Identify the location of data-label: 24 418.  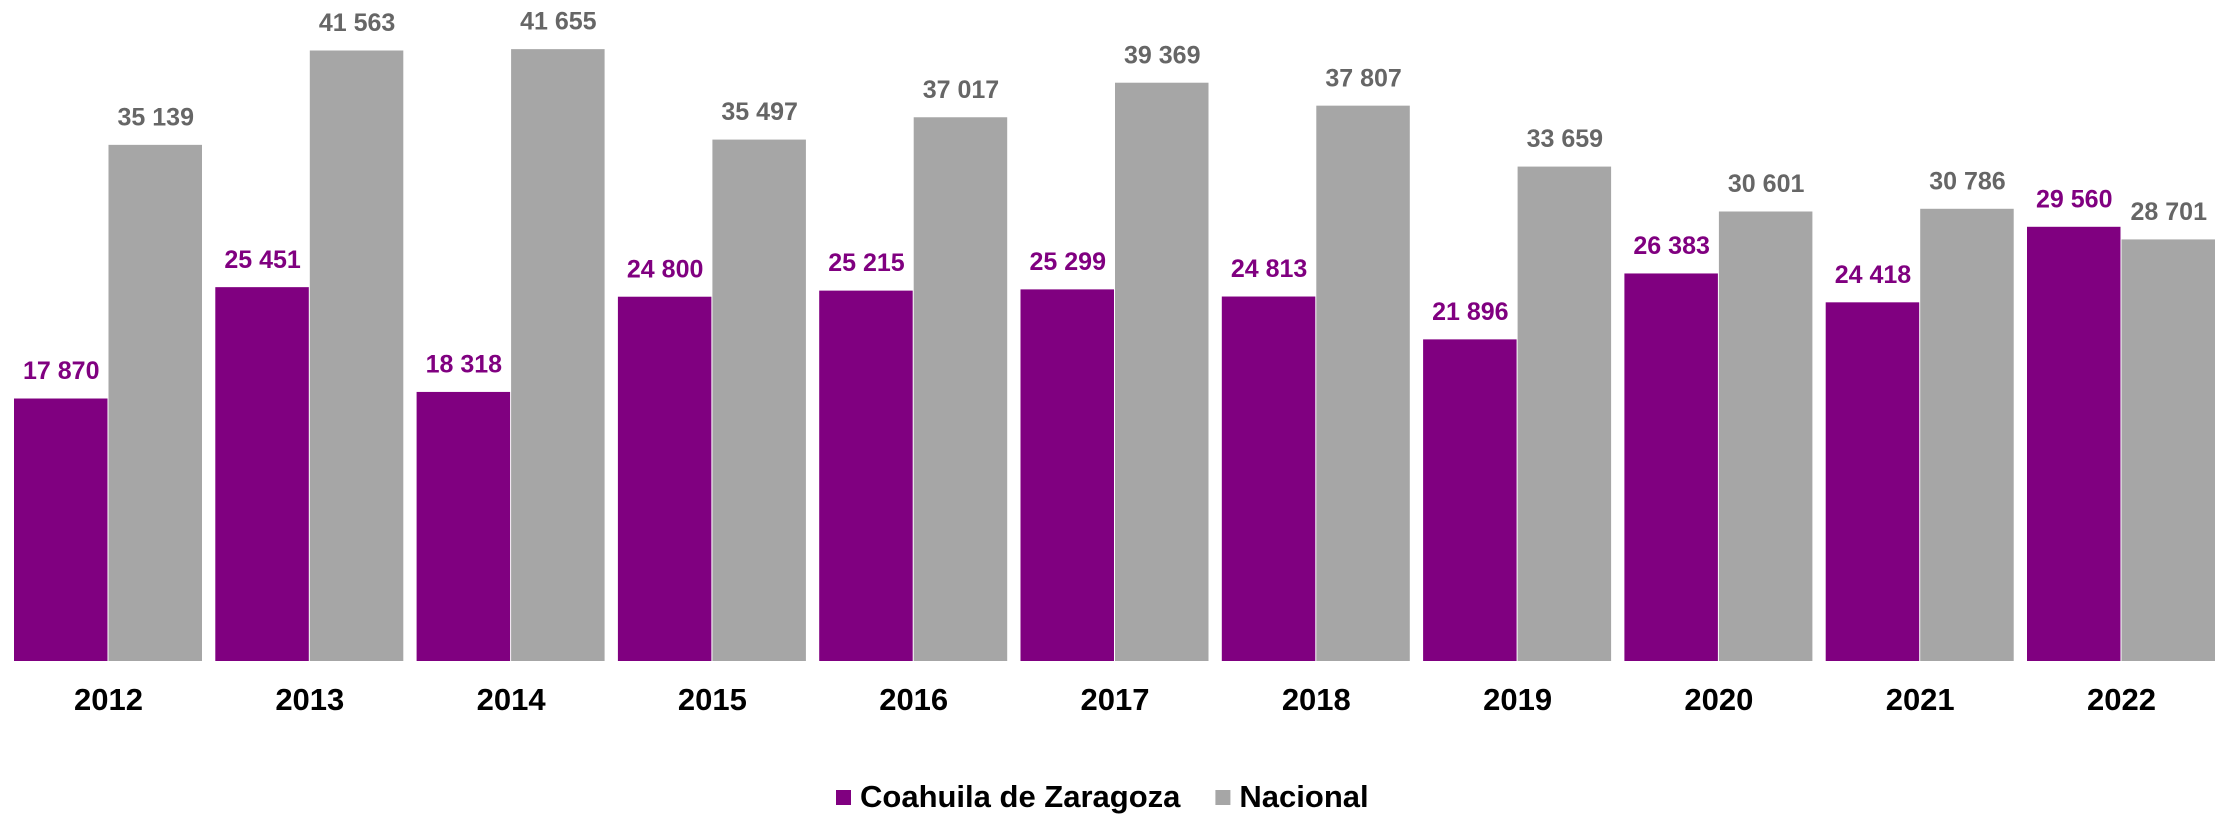
(1873, 275).